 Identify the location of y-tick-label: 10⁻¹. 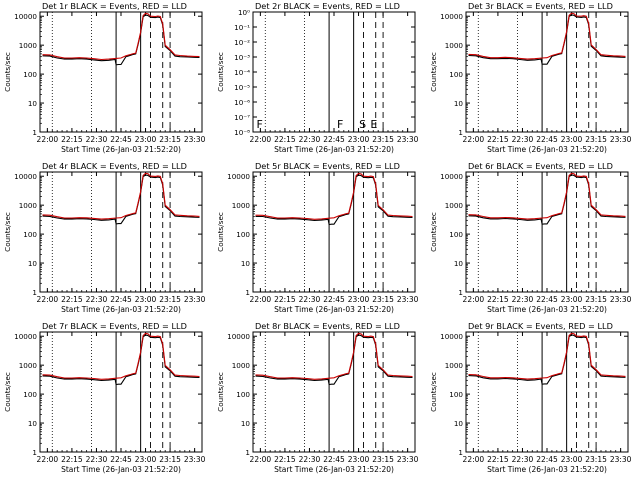
(242, 27).